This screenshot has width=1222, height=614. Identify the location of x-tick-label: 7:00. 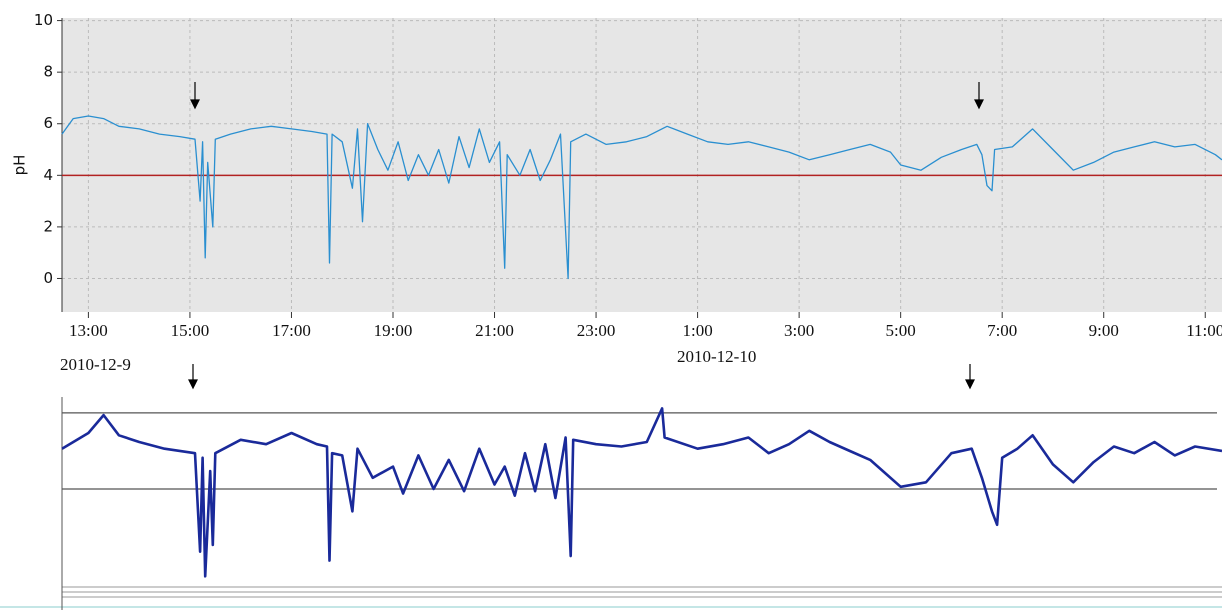
(1002, 330).